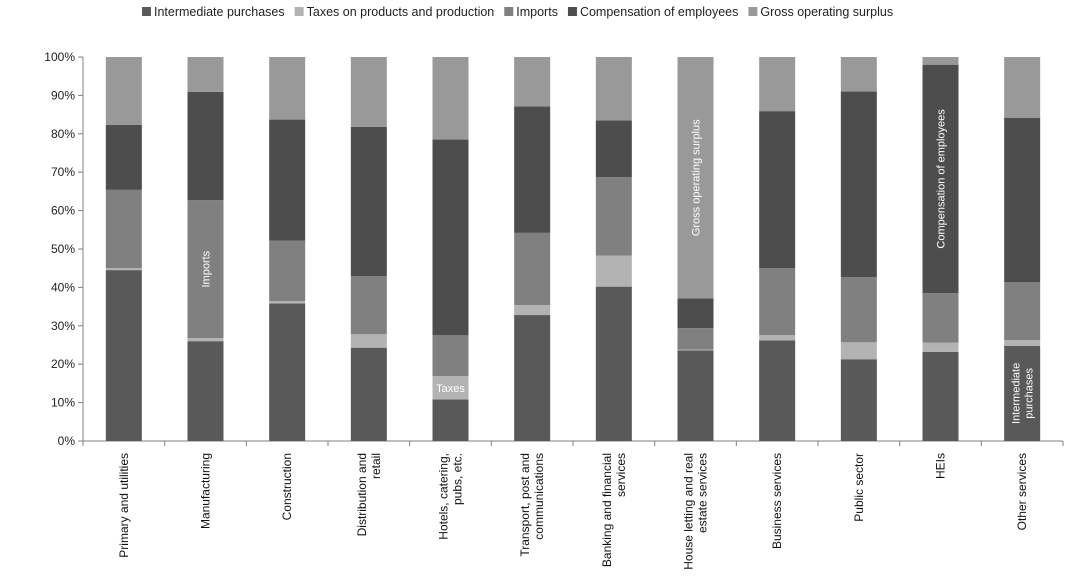 The image size is (1069, 588). I want to click on category-label: Construction, so click(287, 486).